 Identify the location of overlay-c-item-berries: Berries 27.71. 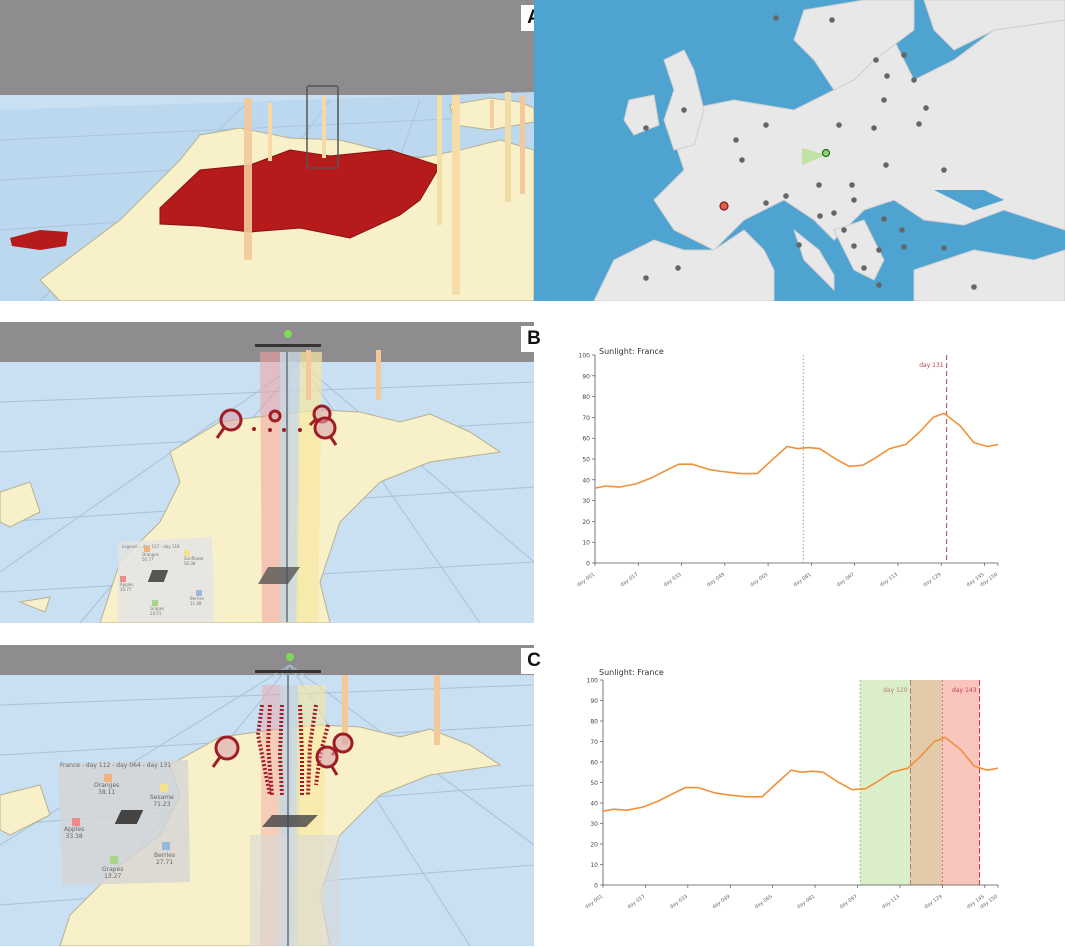
(164, 859).